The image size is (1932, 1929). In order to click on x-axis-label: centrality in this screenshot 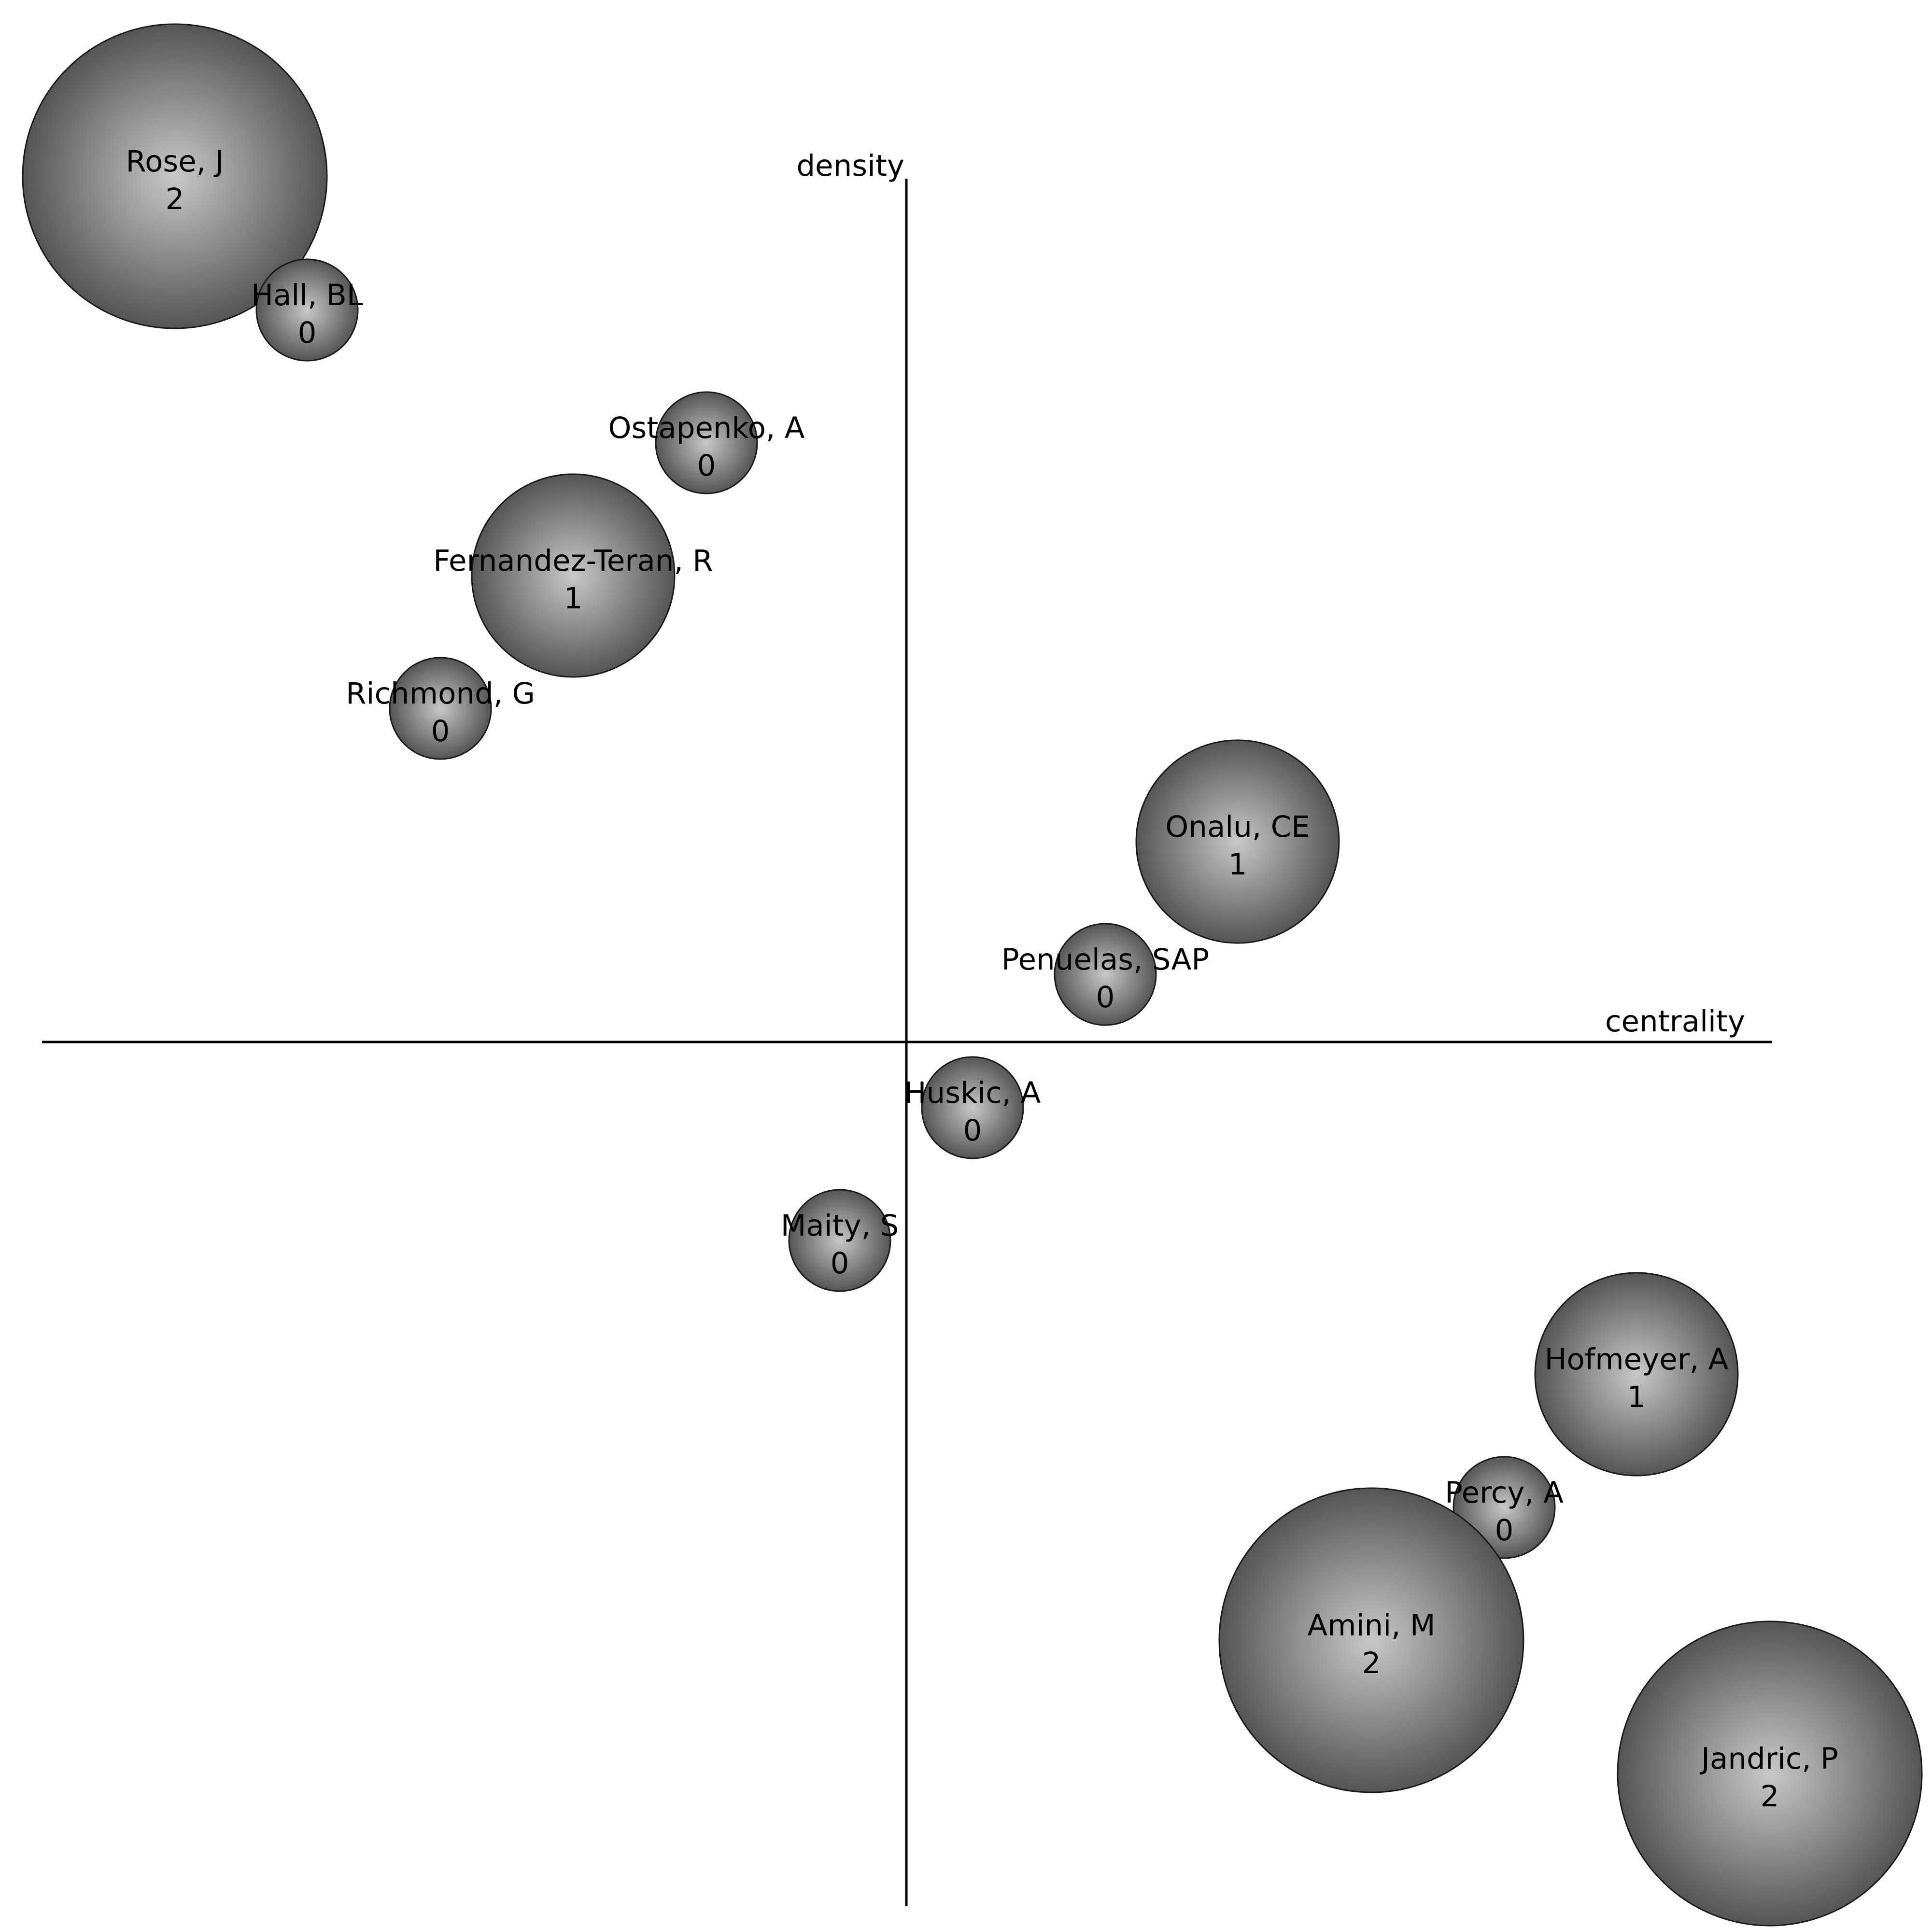, I will do `click(1675, 1021)`.